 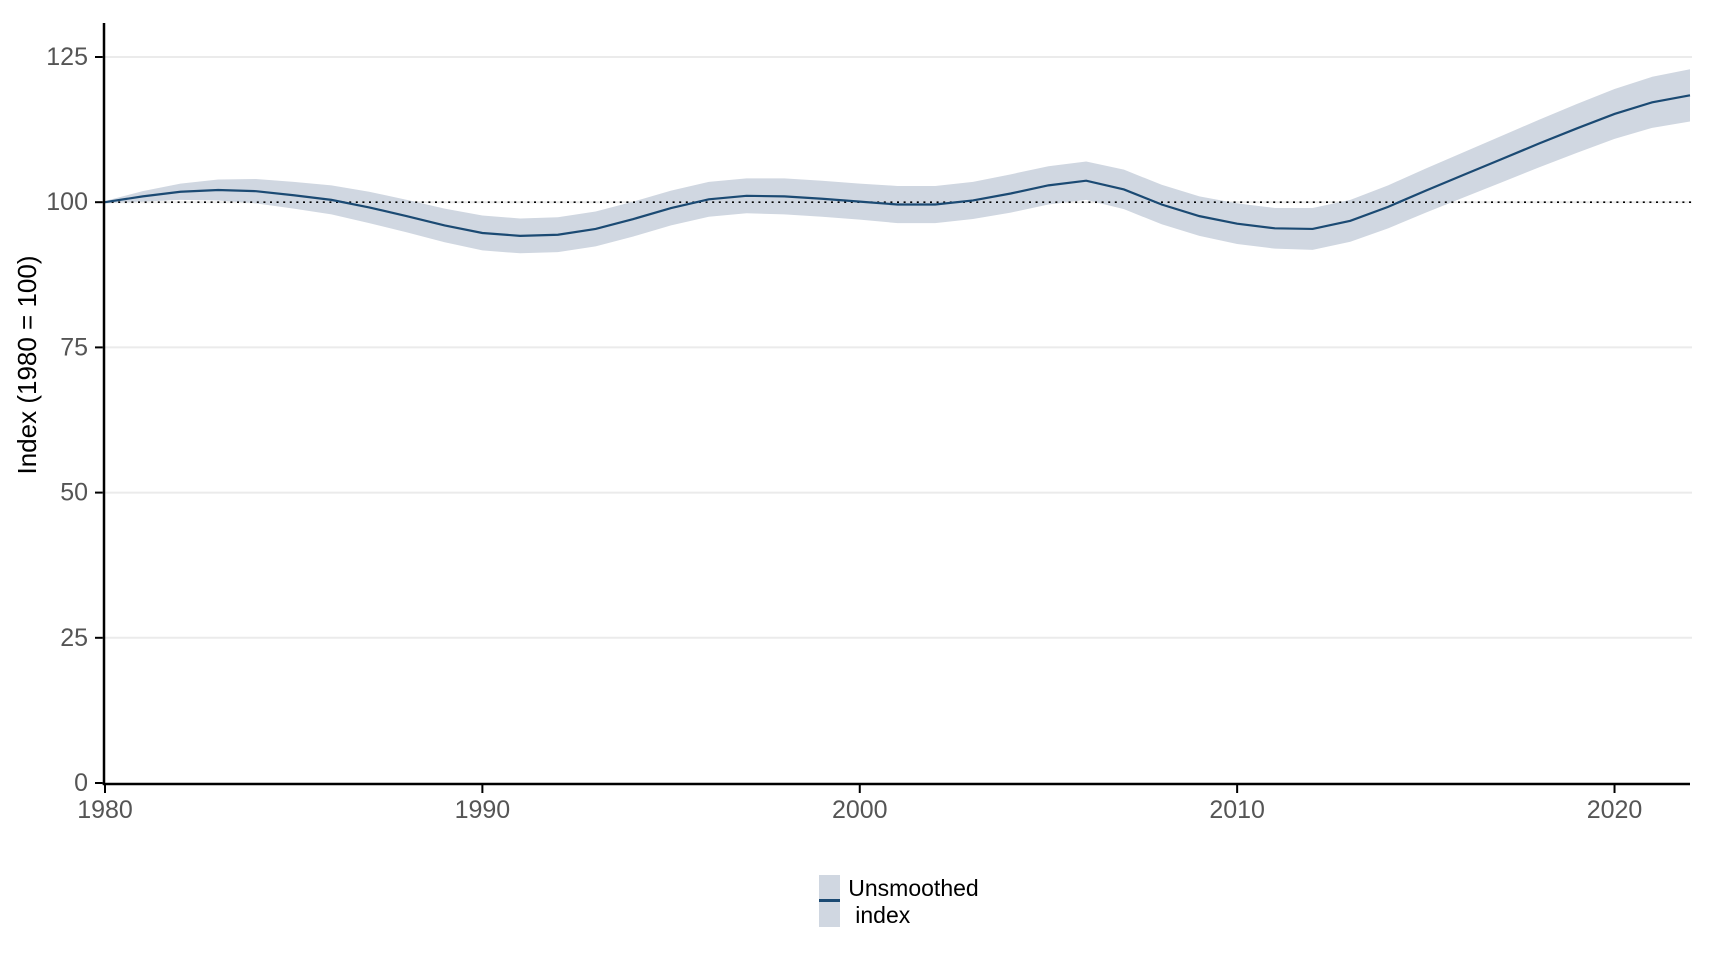 I want to click on y-tick-label-0: 0, so click(x=81, y=783).